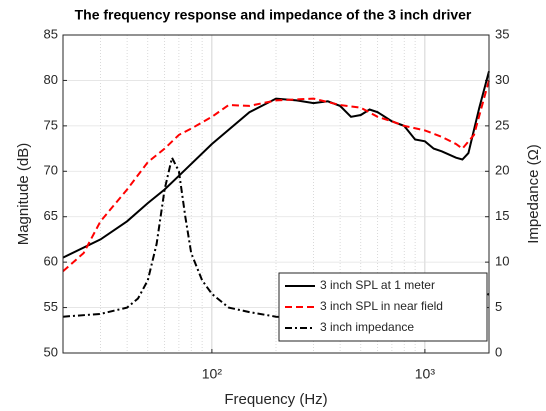  Describe the element at coordinates (502, 170) in the screenshot. I see `y2-tick-label: 20` at that location.